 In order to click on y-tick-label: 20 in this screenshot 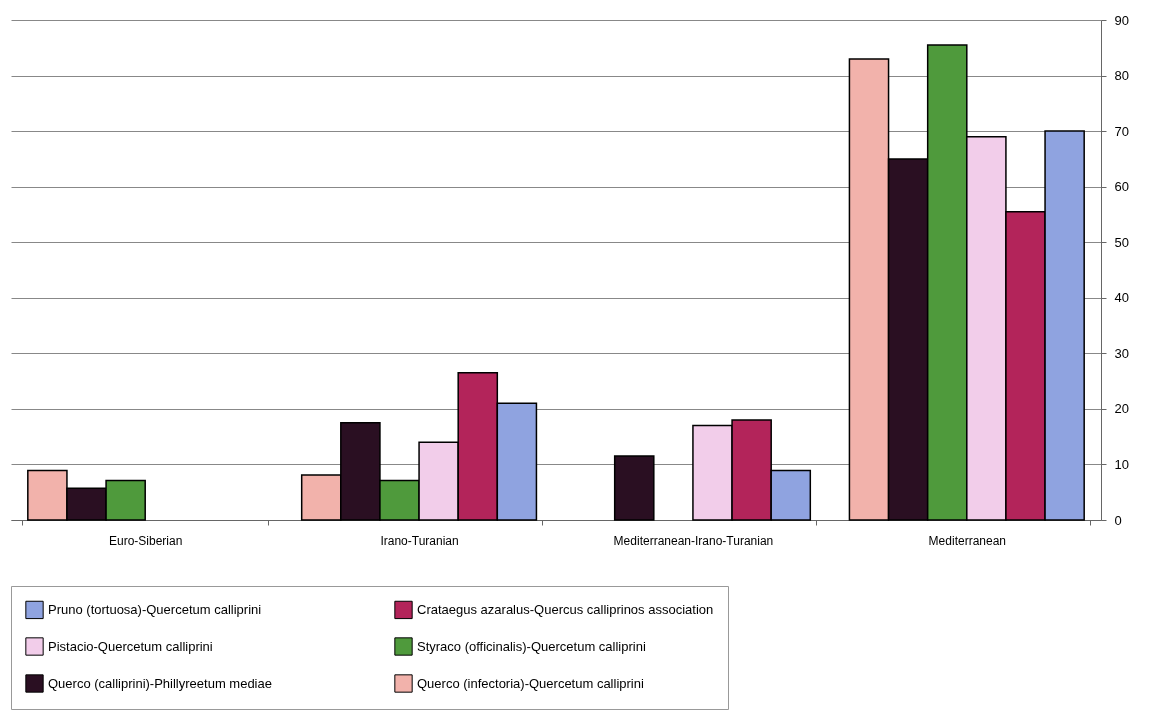, I will do `click(1121, 409)`.